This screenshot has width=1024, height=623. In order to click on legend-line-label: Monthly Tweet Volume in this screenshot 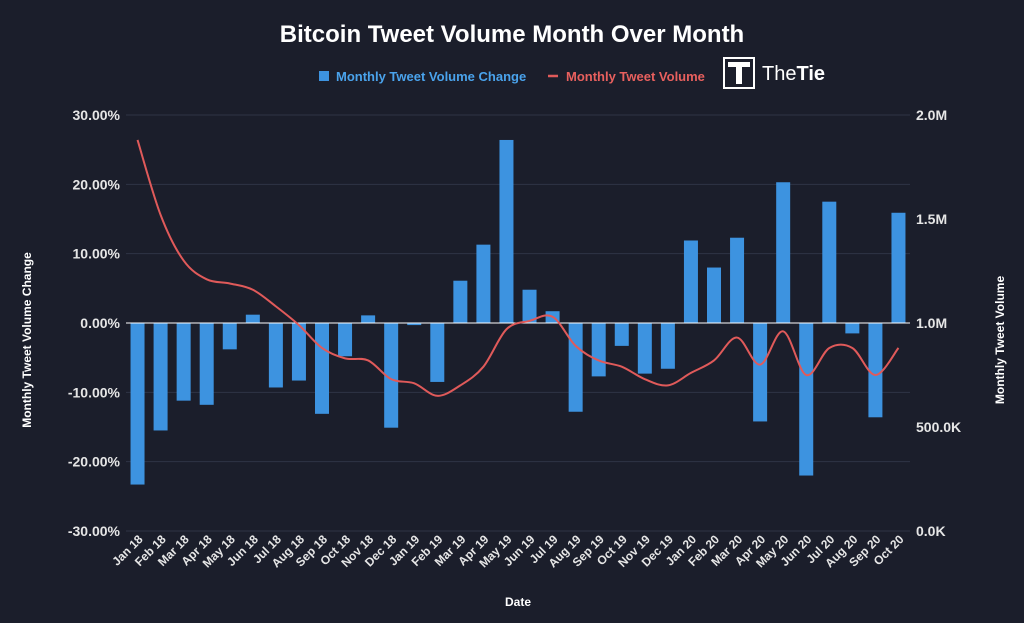, I will do `click(635, 76)`.